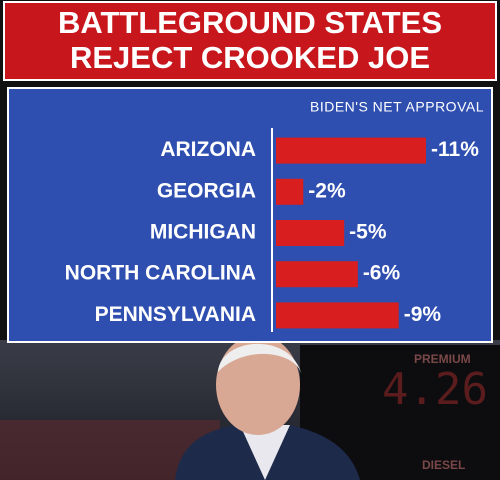 The height and width of the screenshot is (480, 500). Describe the element at coordinates (443, 465) in the screenshot. I see `sign-label: DIESEL` at that location.